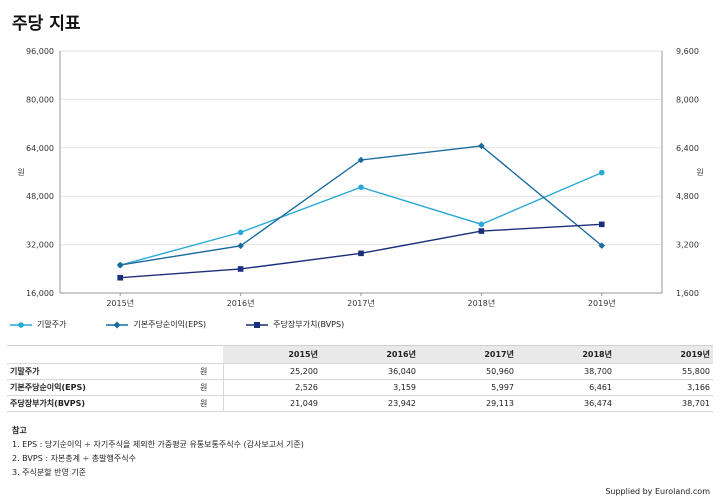  I want to click on table-cell: 6,461, so click(566, 387).